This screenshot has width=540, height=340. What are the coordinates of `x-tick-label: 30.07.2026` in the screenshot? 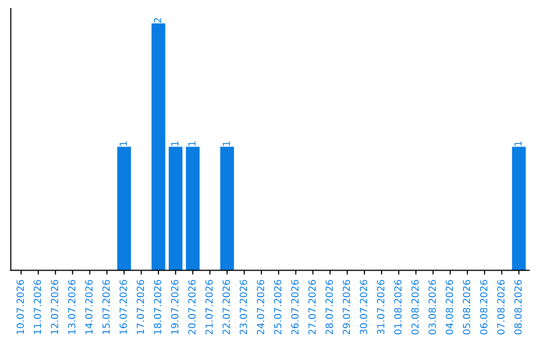 It's located at (364, 307).